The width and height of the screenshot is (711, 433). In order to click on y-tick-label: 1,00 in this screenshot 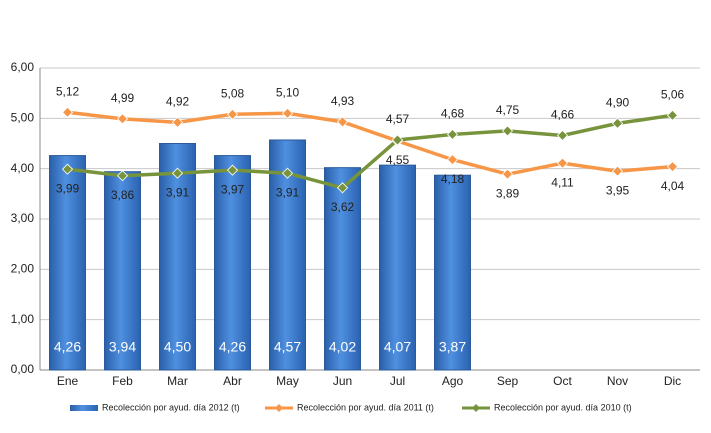, I will do `click(23, 319)`.